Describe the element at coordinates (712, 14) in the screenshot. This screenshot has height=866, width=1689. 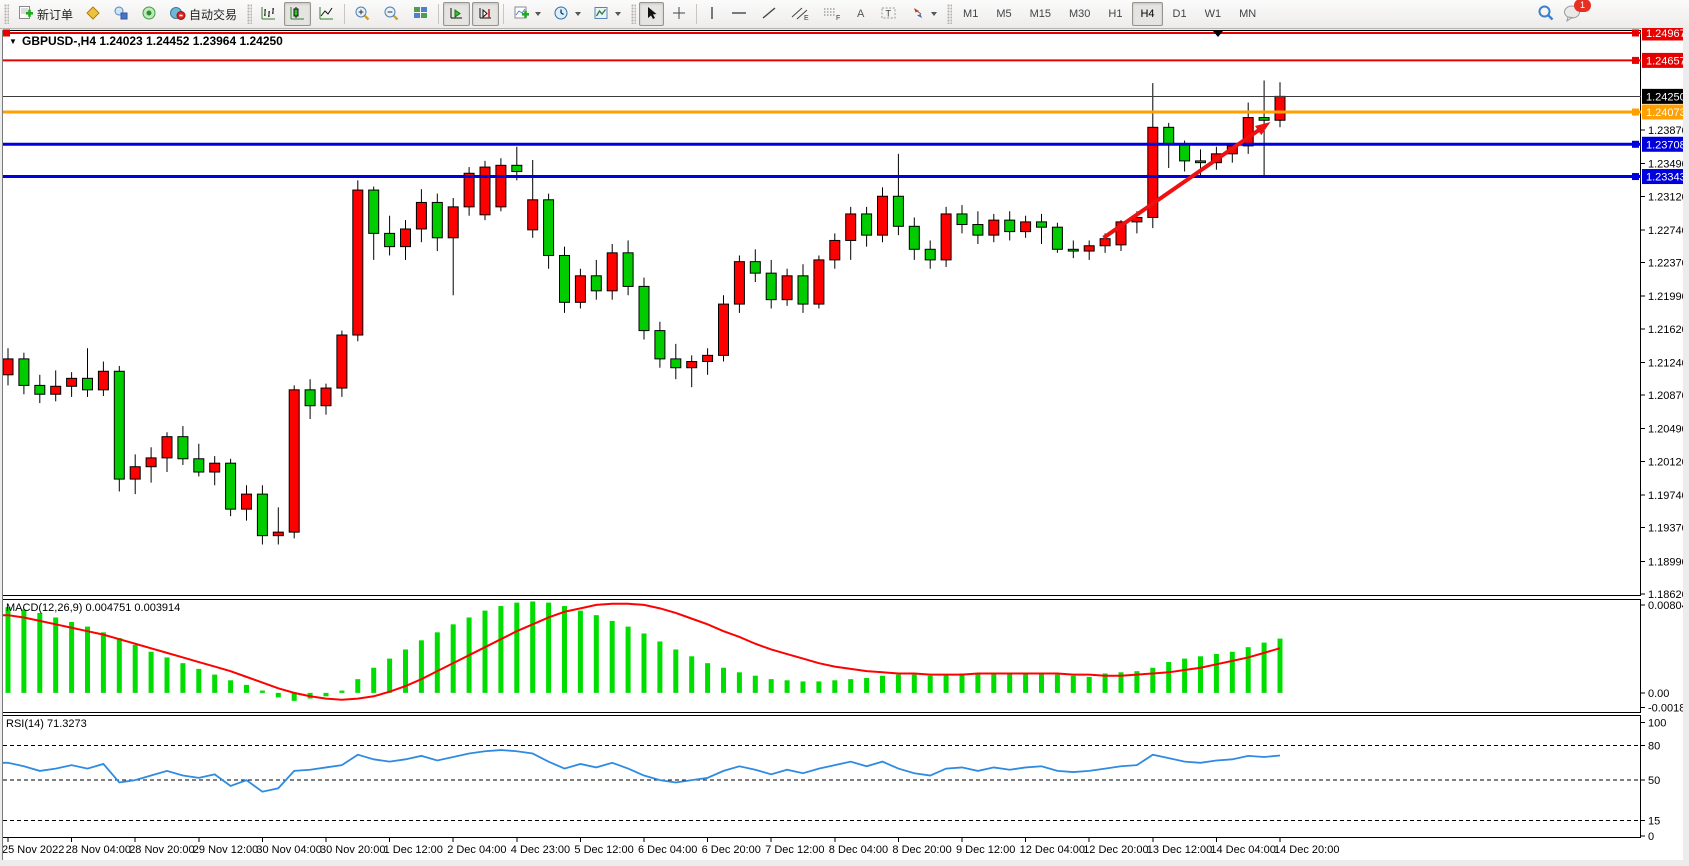
I see `vertical-line-button` at that location.